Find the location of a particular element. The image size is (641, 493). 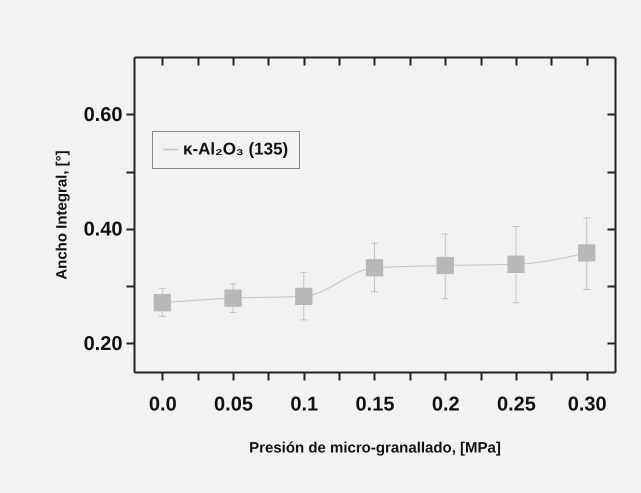

y-tick-label: 0.40 is located at coordinates (103, 229).